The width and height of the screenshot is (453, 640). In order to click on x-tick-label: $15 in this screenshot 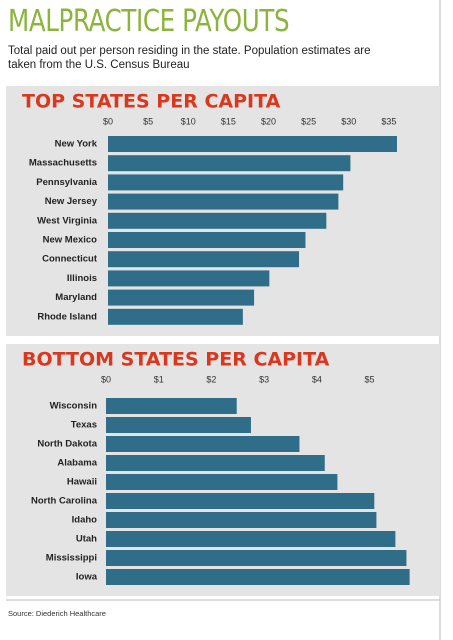, I will do `click(228, 121)`.